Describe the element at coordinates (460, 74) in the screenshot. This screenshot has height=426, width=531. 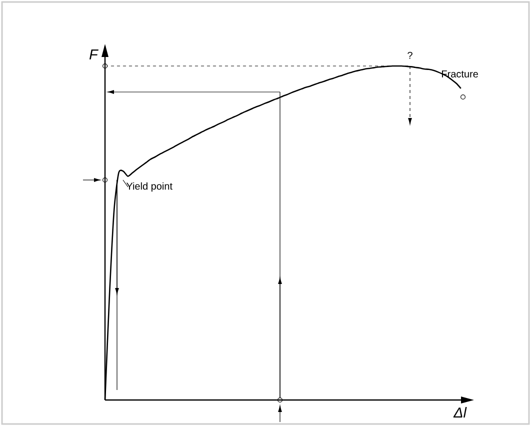
I see `annotation: Fracture` at that location.